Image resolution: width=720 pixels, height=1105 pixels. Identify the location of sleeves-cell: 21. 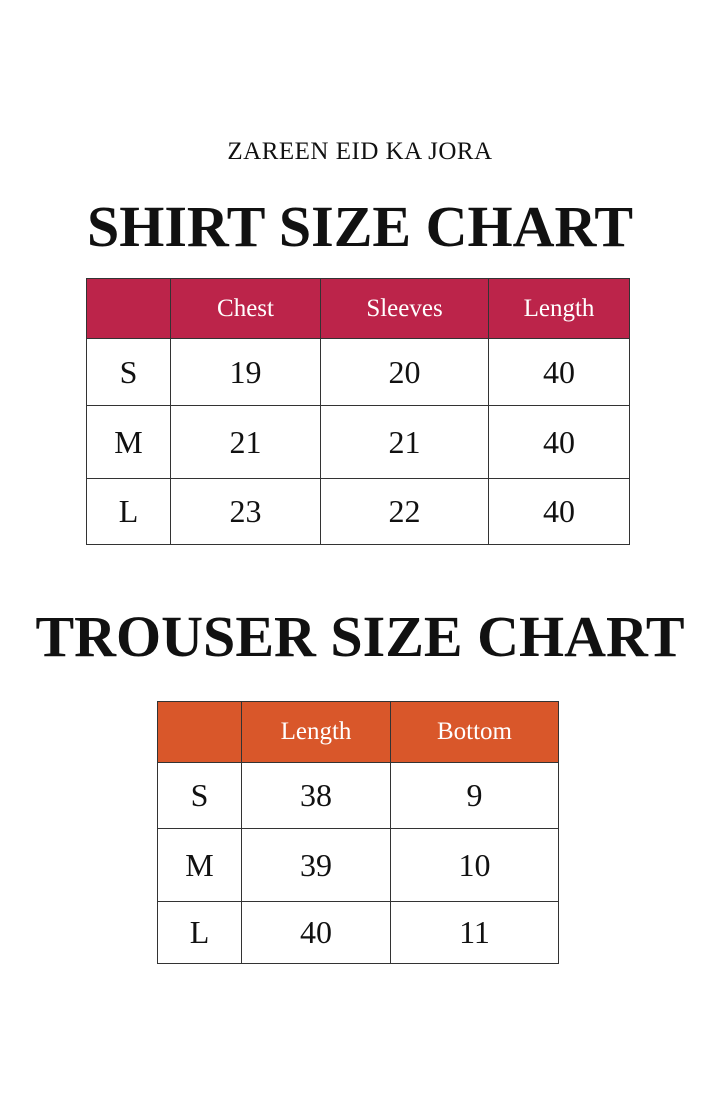
(404, 442).